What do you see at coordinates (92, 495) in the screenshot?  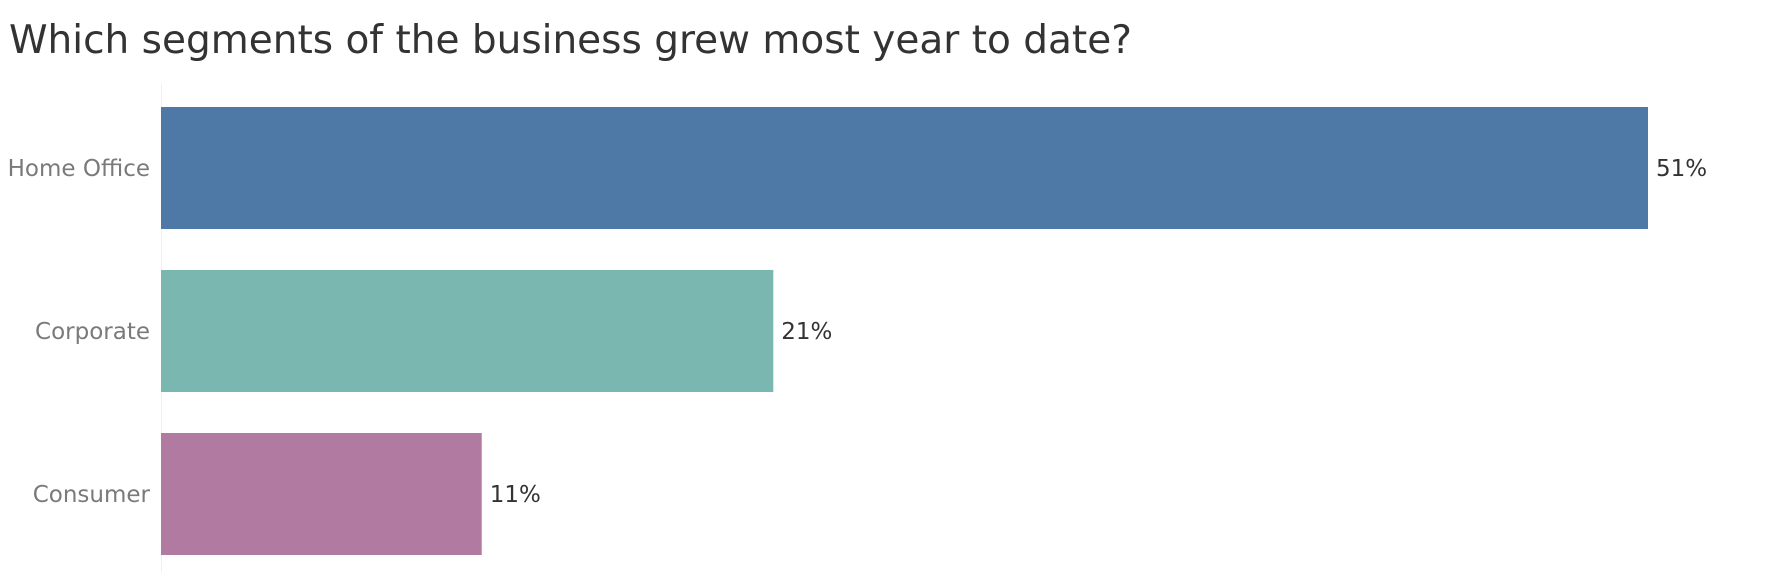 I see `category-label-consumer: Consumer` at bounding box center [92, 495].